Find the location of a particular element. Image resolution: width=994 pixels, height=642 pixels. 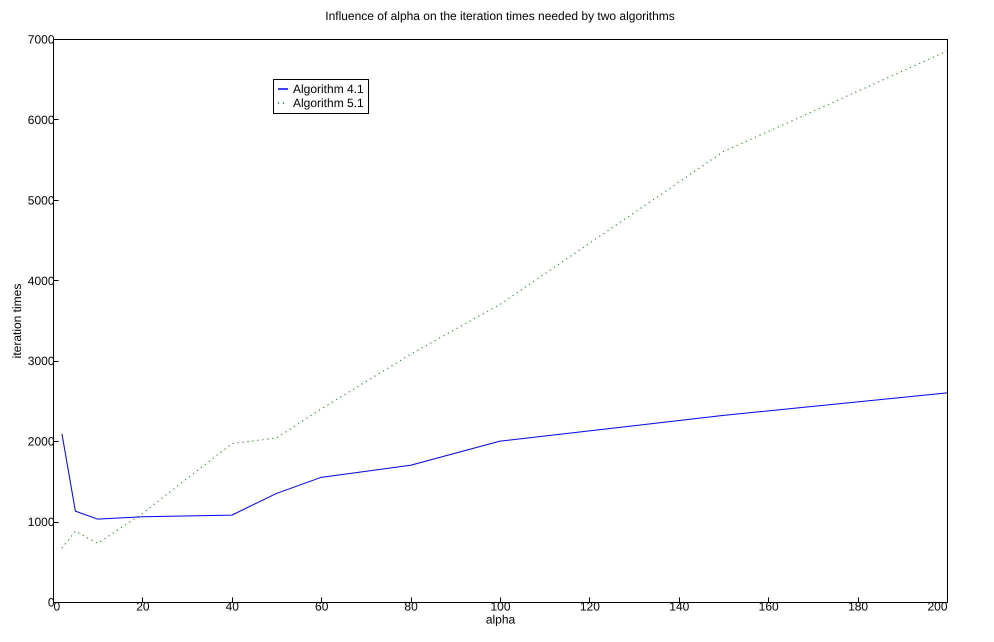

x-axis-title: alpha is located at coordinates (501, 619).